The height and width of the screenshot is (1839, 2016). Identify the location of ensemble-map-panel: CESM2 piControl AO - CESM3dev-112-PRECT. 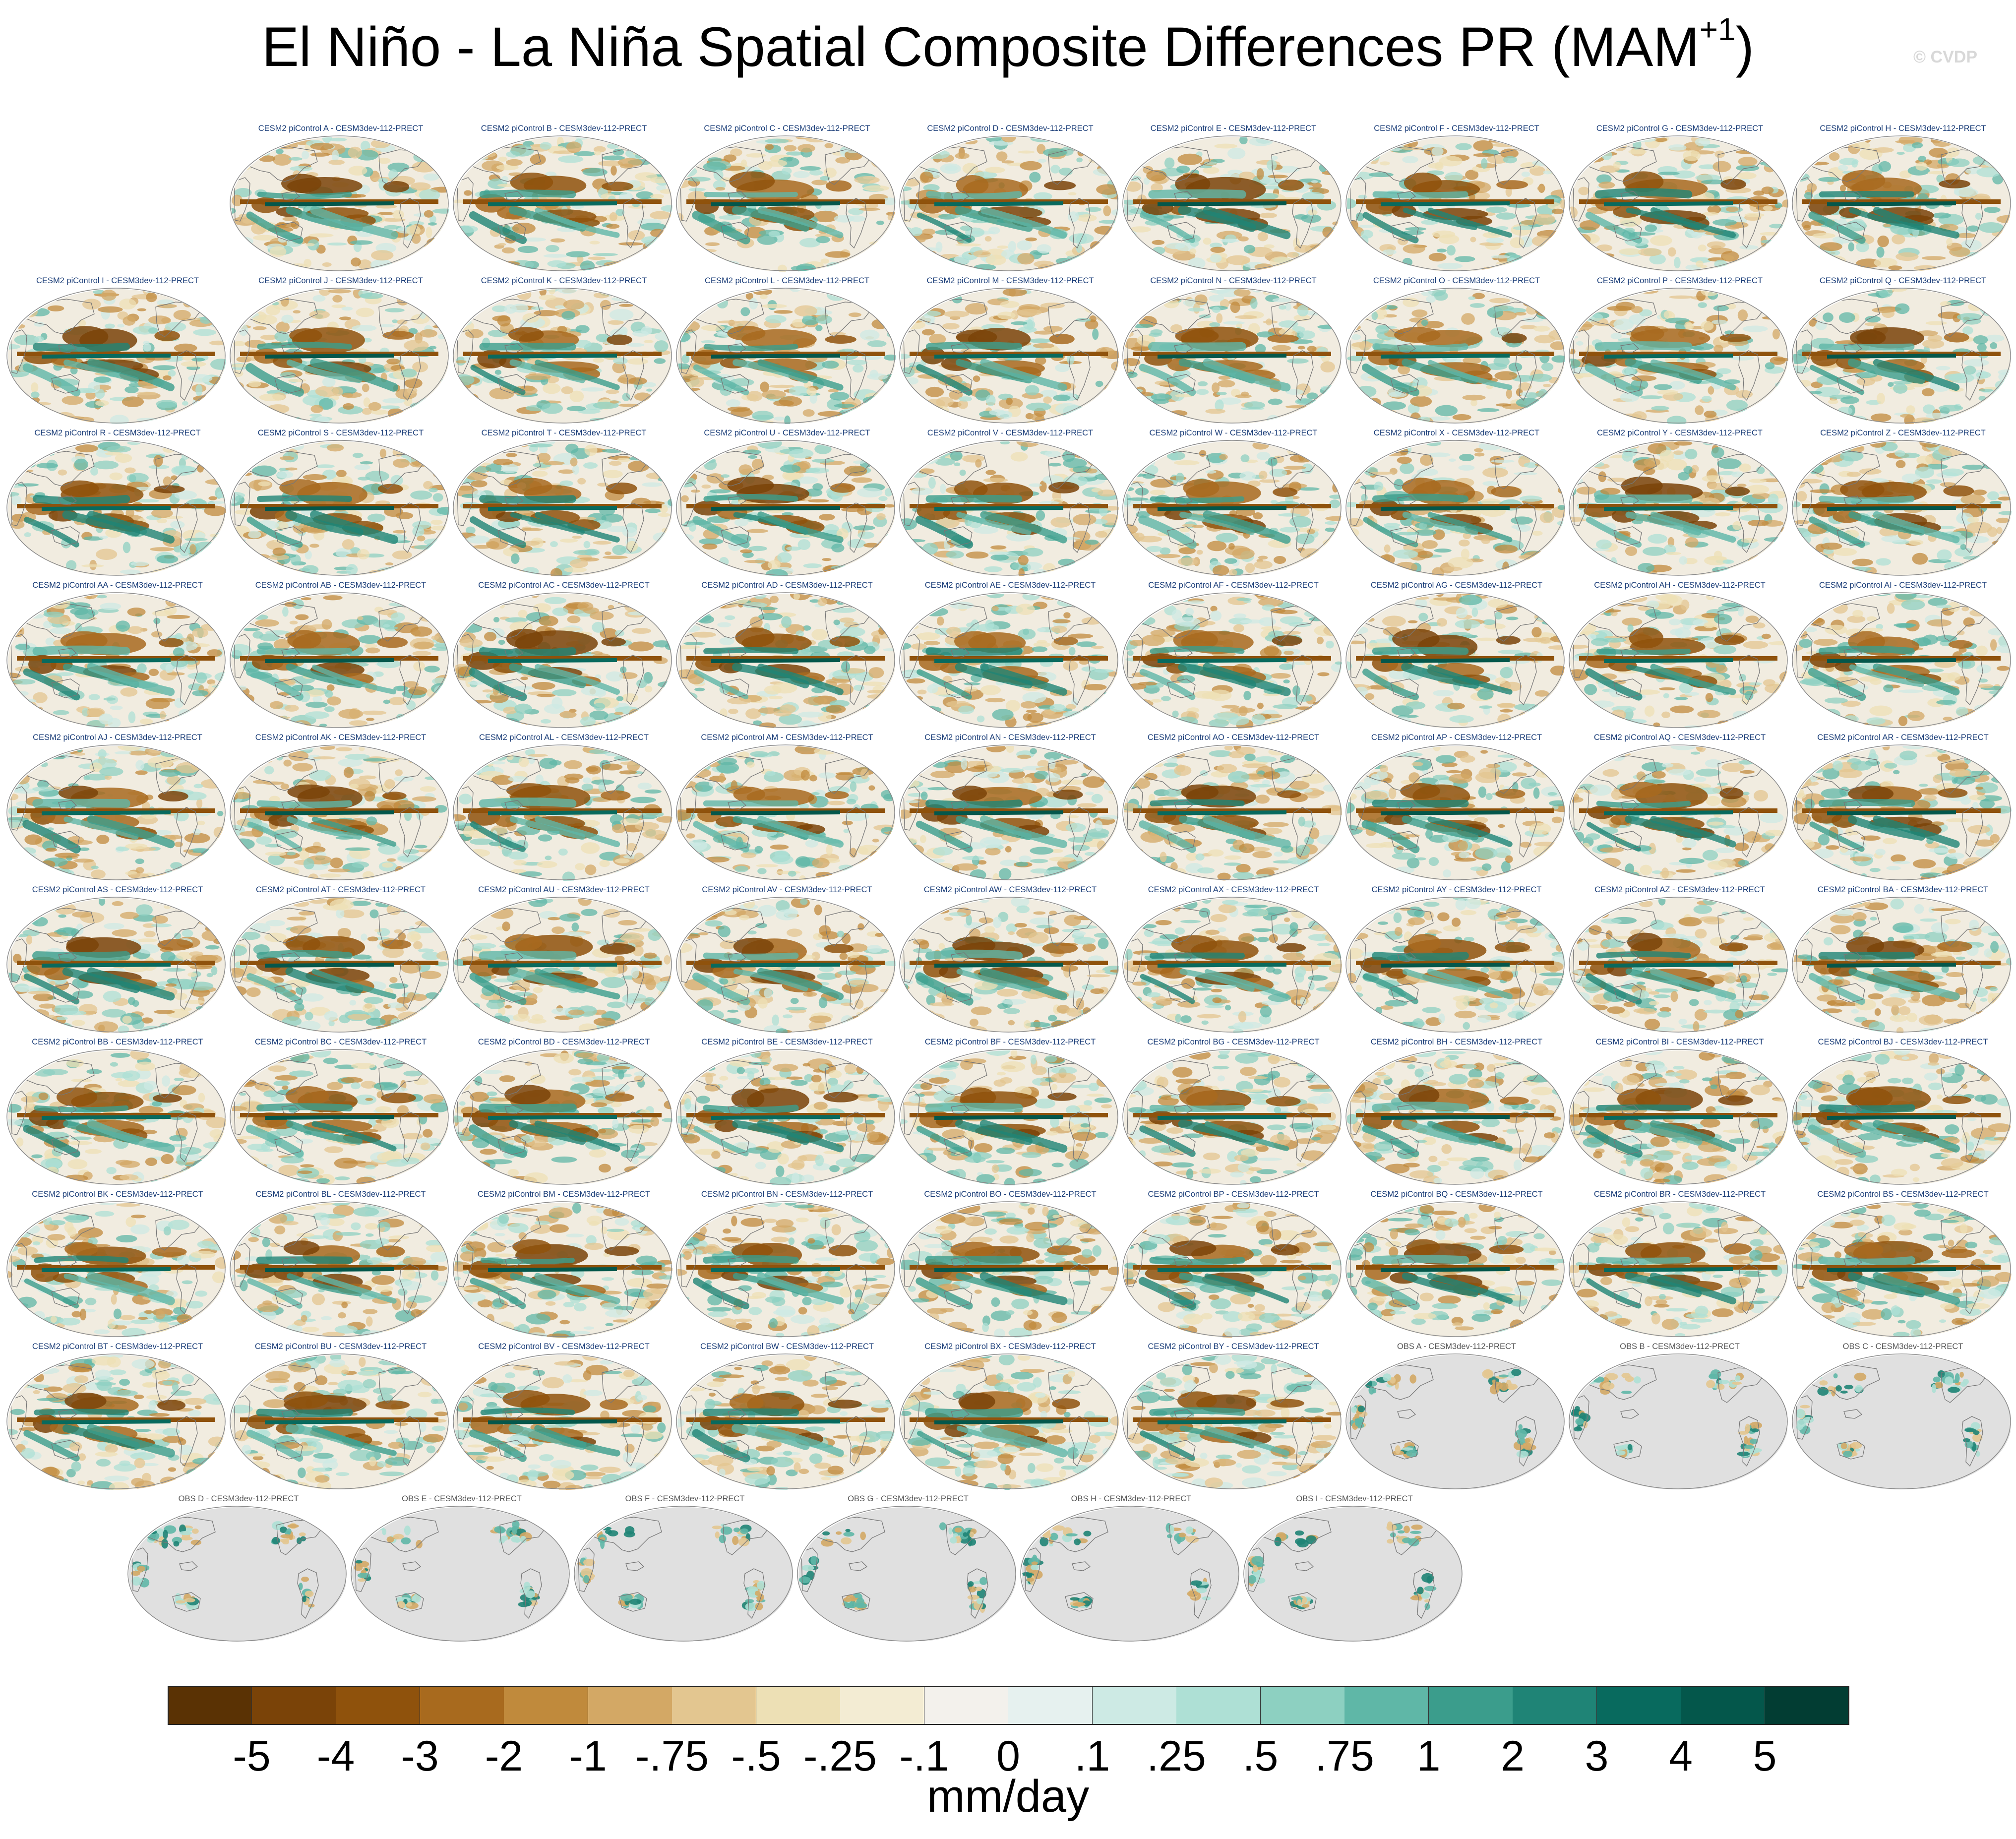
(1233, 806).